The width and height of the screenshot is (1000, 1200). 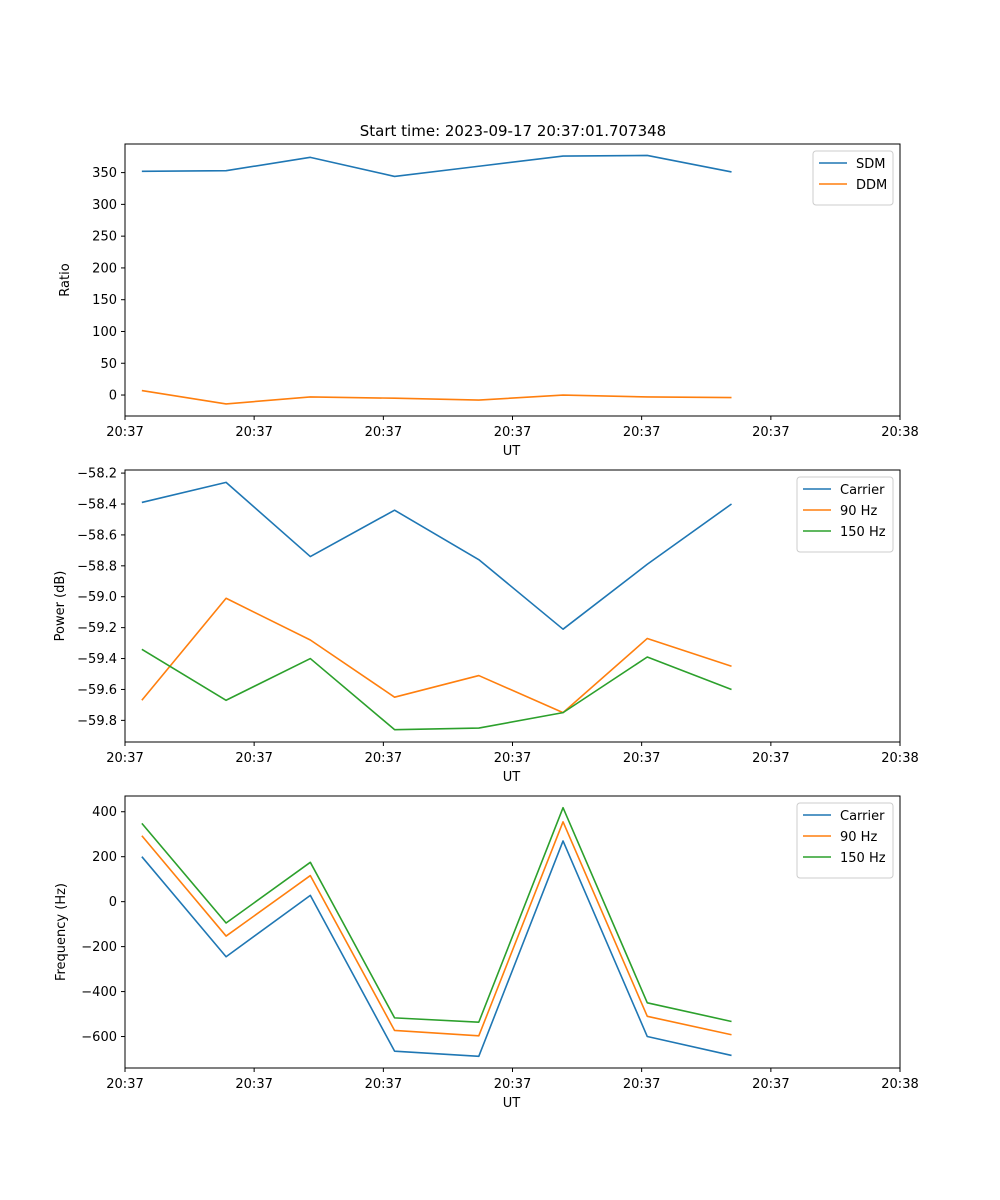 I want to click on ratio-y-tick-label: 350, so click(x=104, y=173).